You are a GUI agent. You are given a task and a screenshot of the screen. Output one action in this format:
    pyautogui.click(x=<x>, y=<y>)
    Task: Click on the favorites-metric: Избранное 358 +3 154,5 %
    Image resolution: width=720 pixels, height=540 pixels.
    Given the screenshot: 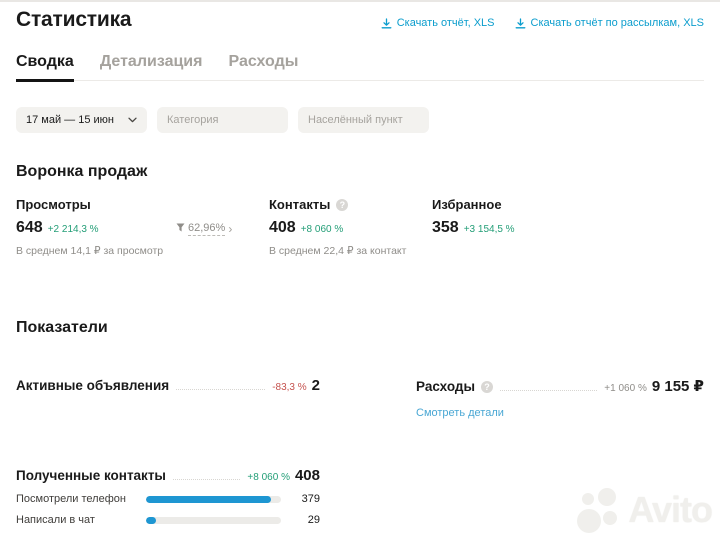 What is the action you would take?
    pyautogui.click(x=568, y=227)
    